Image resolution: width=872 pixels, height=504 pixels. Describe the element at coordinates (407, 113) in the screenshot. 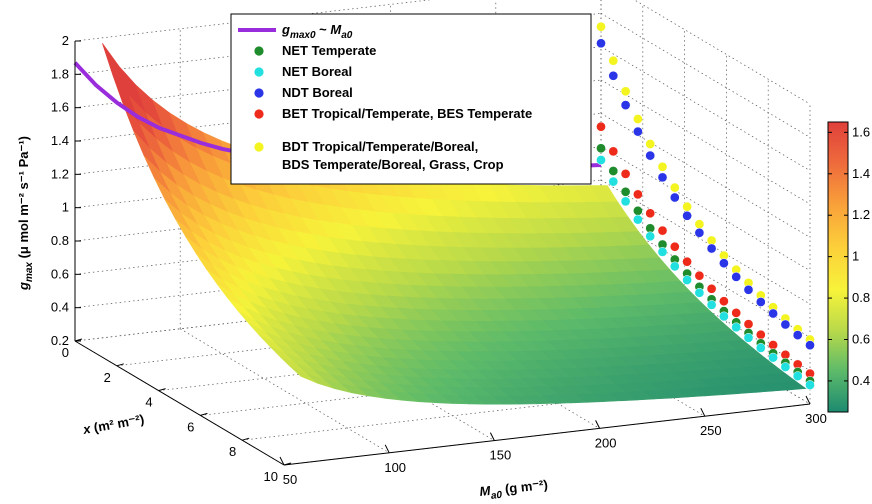

I see `legend-label: BET Tropical/Temperate, BES Temperate` at that location.